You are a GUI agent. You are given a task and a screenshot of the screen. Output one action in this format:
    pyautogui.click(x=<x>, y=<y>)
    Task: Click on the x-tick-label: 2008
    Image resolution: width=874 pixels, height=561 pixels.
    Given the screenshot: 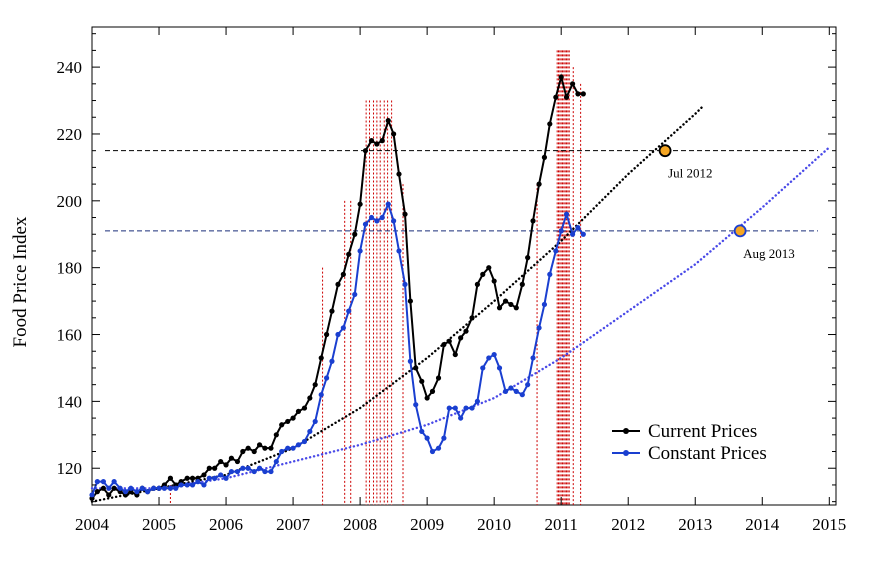 What is the action you would take?
    pyautogui.click(x=360, y=524)
    